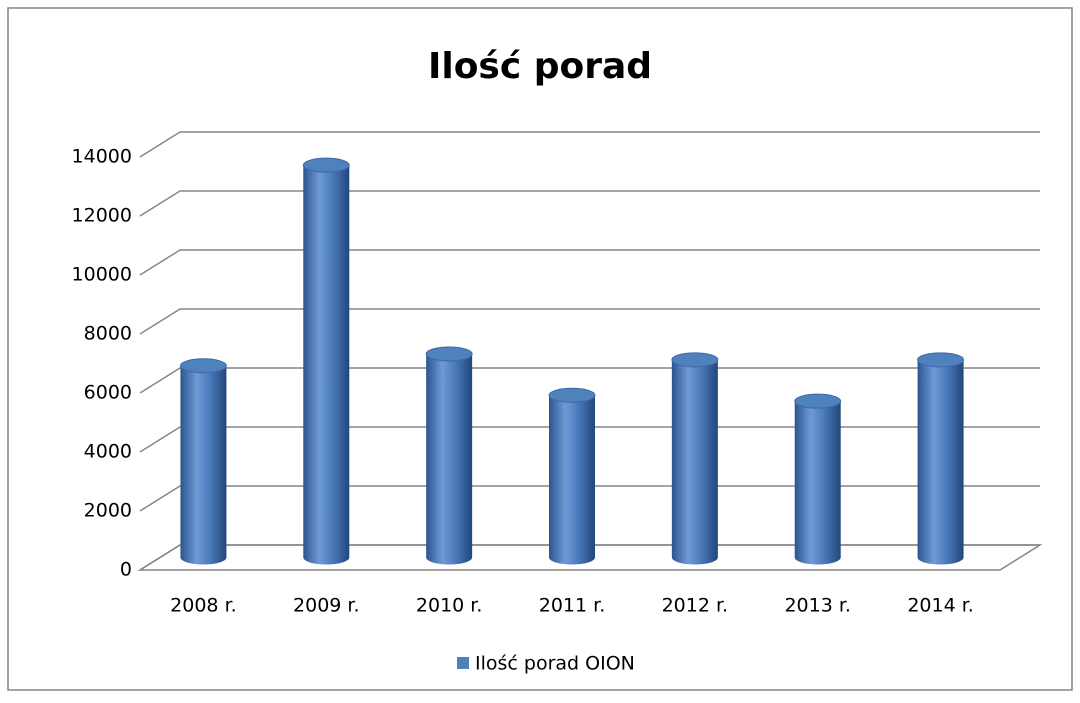 The image size is (1080, 703). I want to click on x-tick-label: 2010 r., so click(449, 606).